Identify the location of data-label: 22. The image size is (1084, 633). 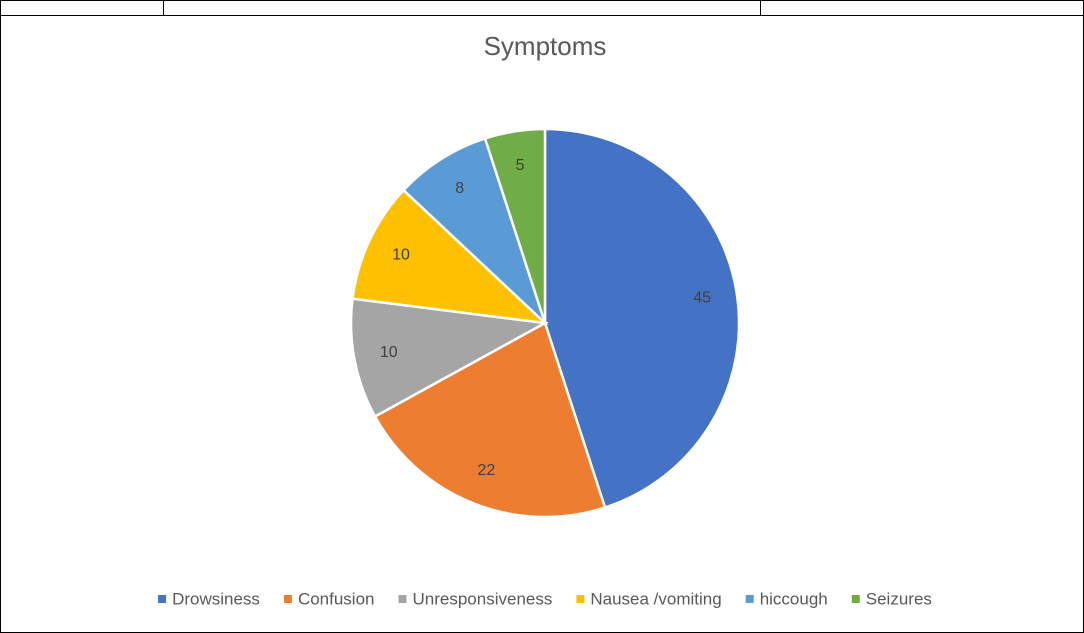
(487, 470).